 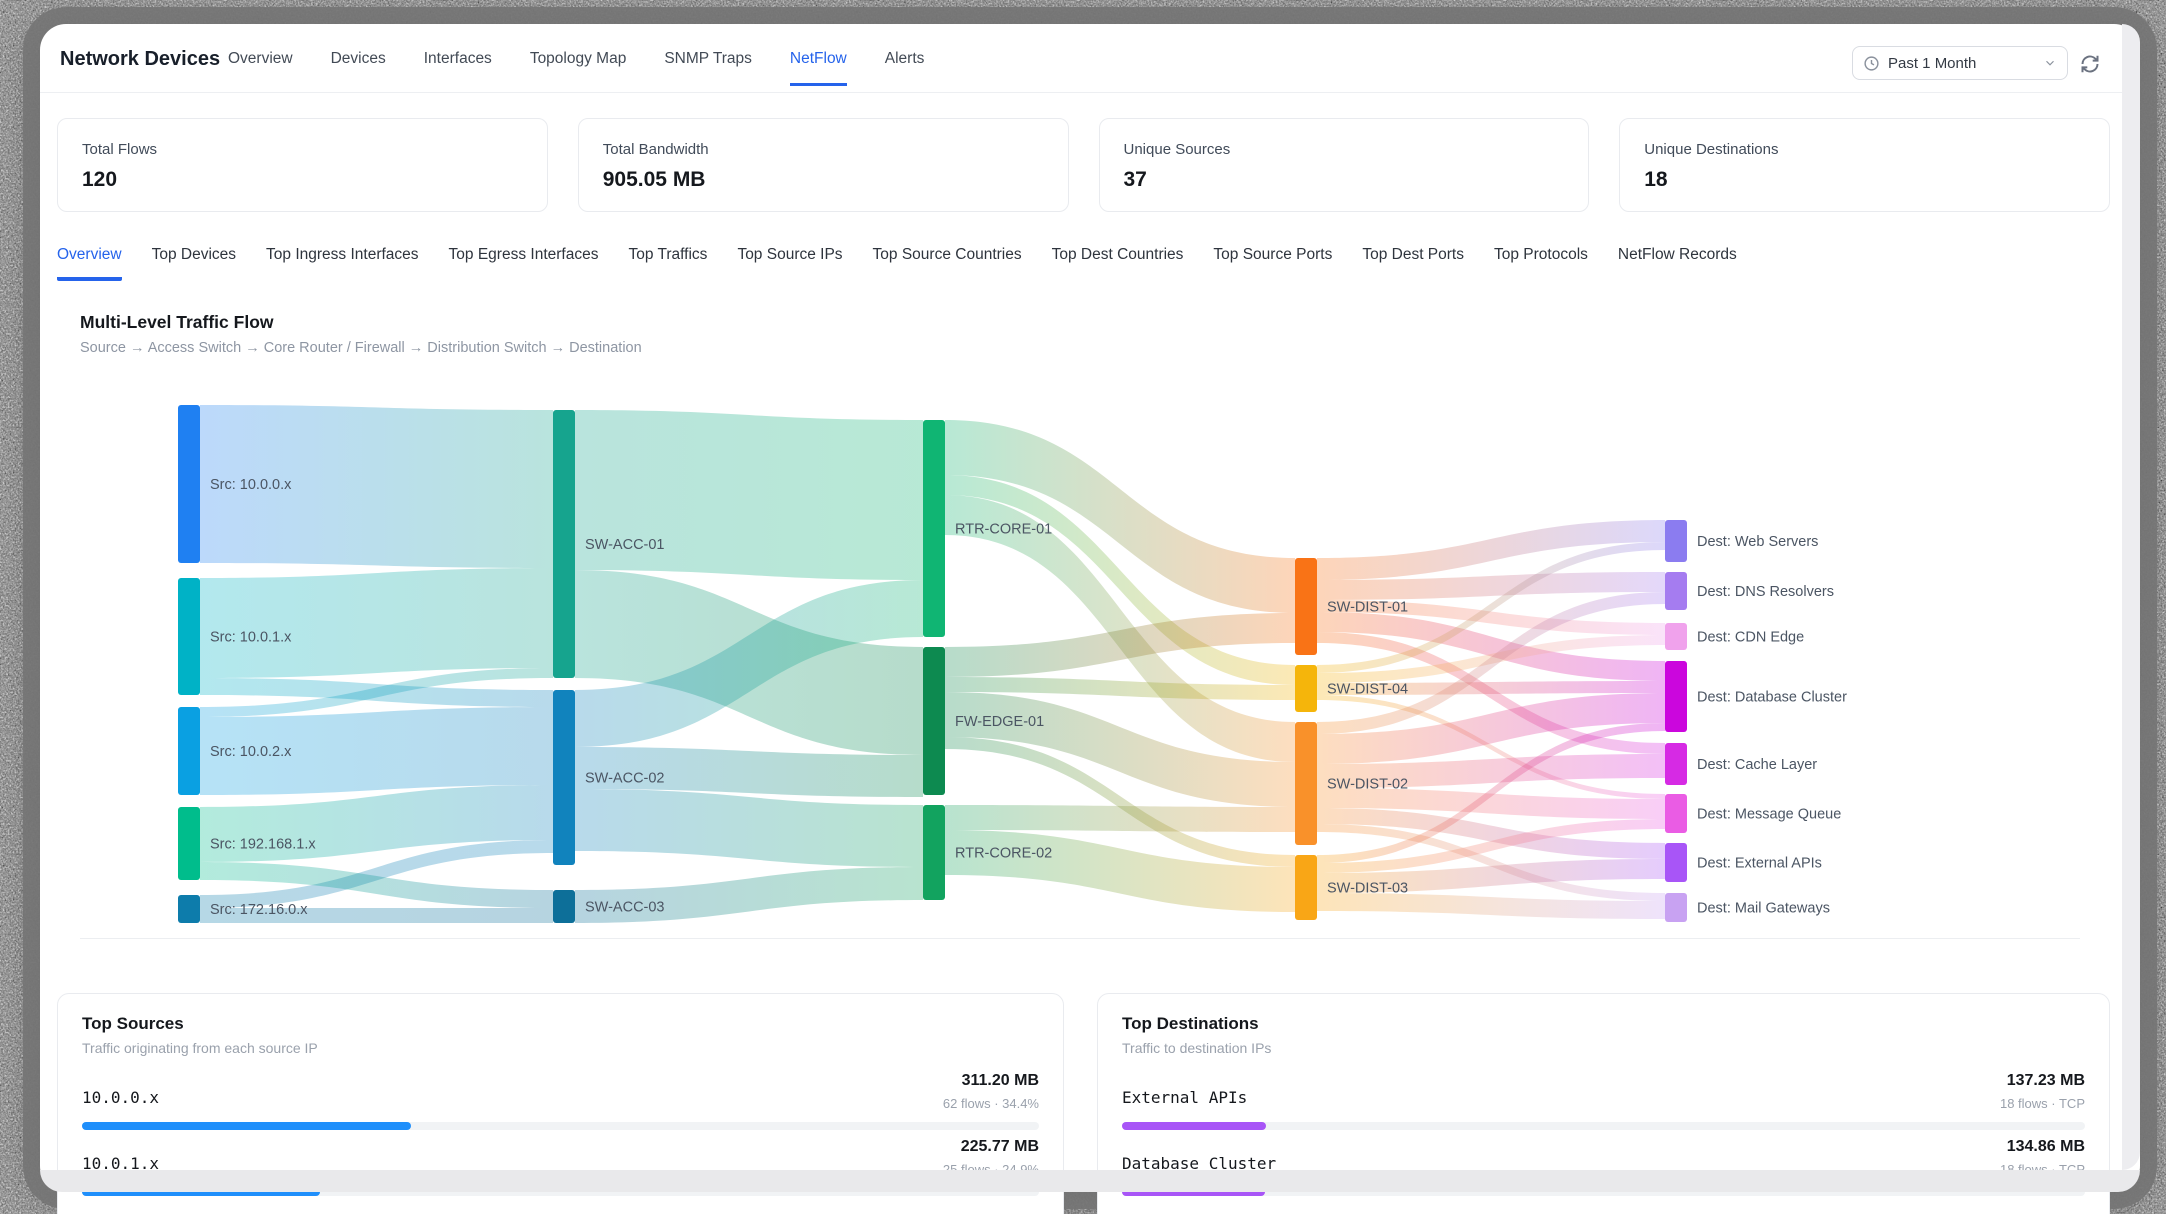 What do you see at coordinates (189, 484) in the screenshot?
I see `sankey-node-s1` at bounding box center [189, 484].